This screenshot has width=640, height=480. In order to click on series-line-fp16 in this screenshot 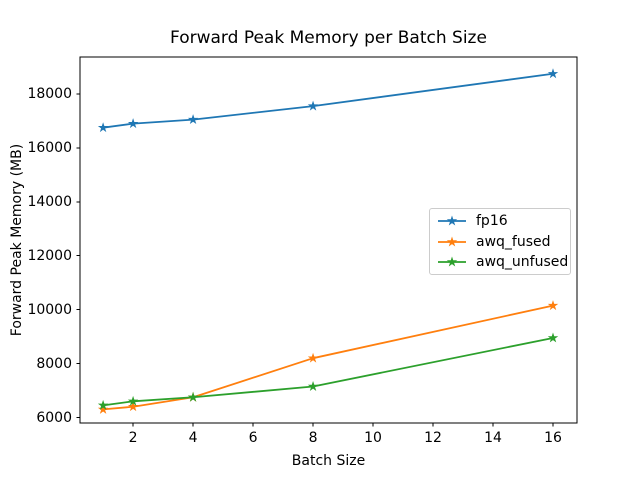, I will do `click(328, 100)`.